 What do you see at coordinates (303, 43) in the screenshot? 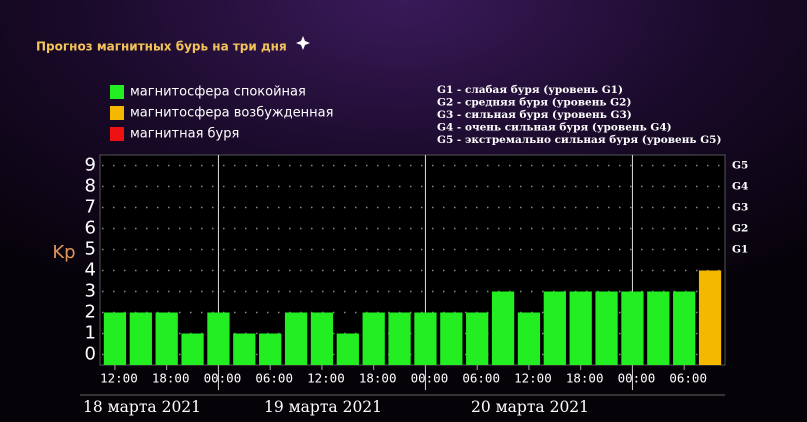
I see `star` at bounding box center [303, 43].